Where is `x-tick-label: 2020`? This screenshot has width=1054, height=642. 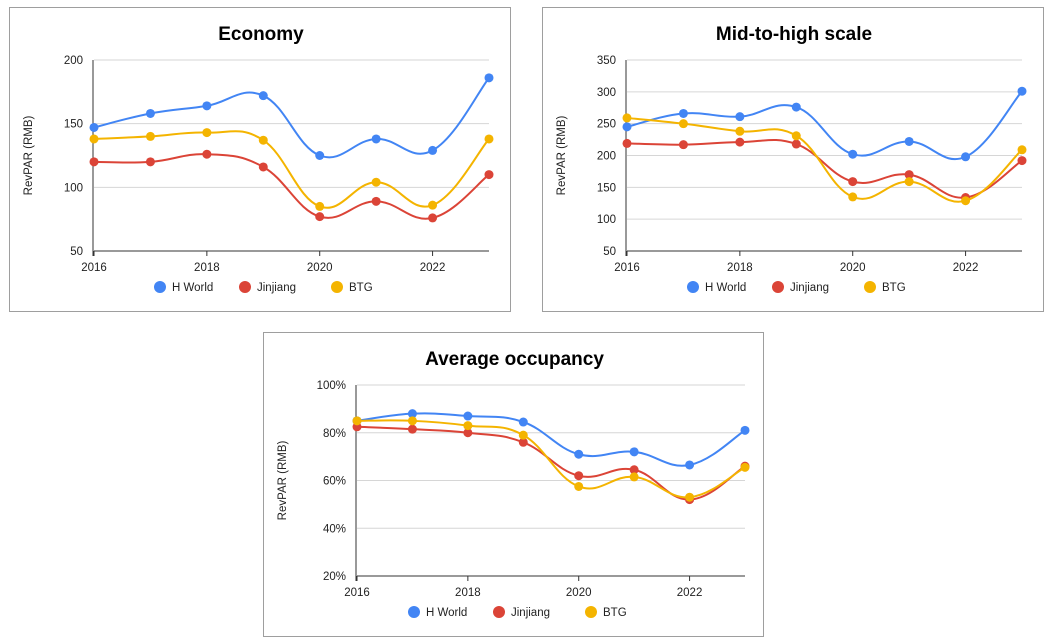
x-tick-label: 2020 is located at coordinates (320, 268).